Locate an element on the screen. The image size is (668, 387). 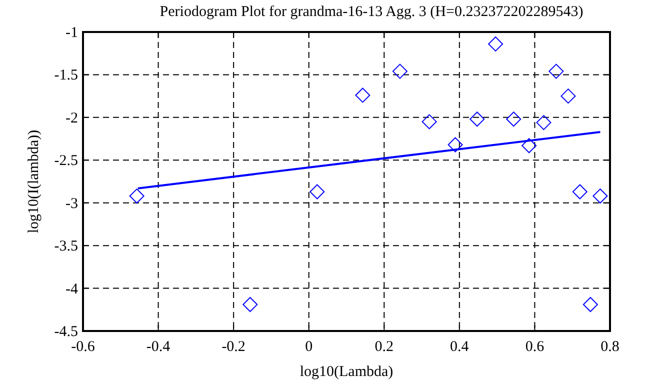
y-tick-label: -3.5 is located at coordinates (66, 246).